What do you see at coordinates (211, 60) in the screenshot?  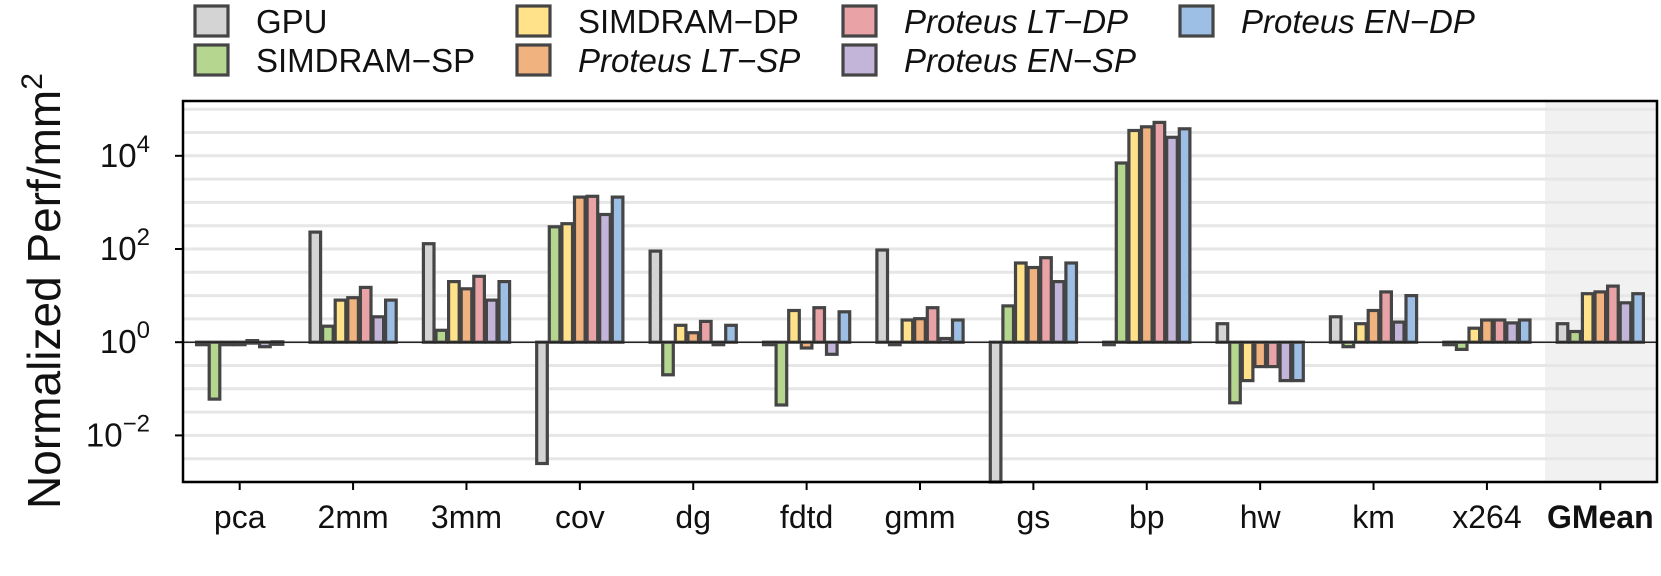 I see `legend-swatch-simdram-sp` at bounding box center [211, 60].